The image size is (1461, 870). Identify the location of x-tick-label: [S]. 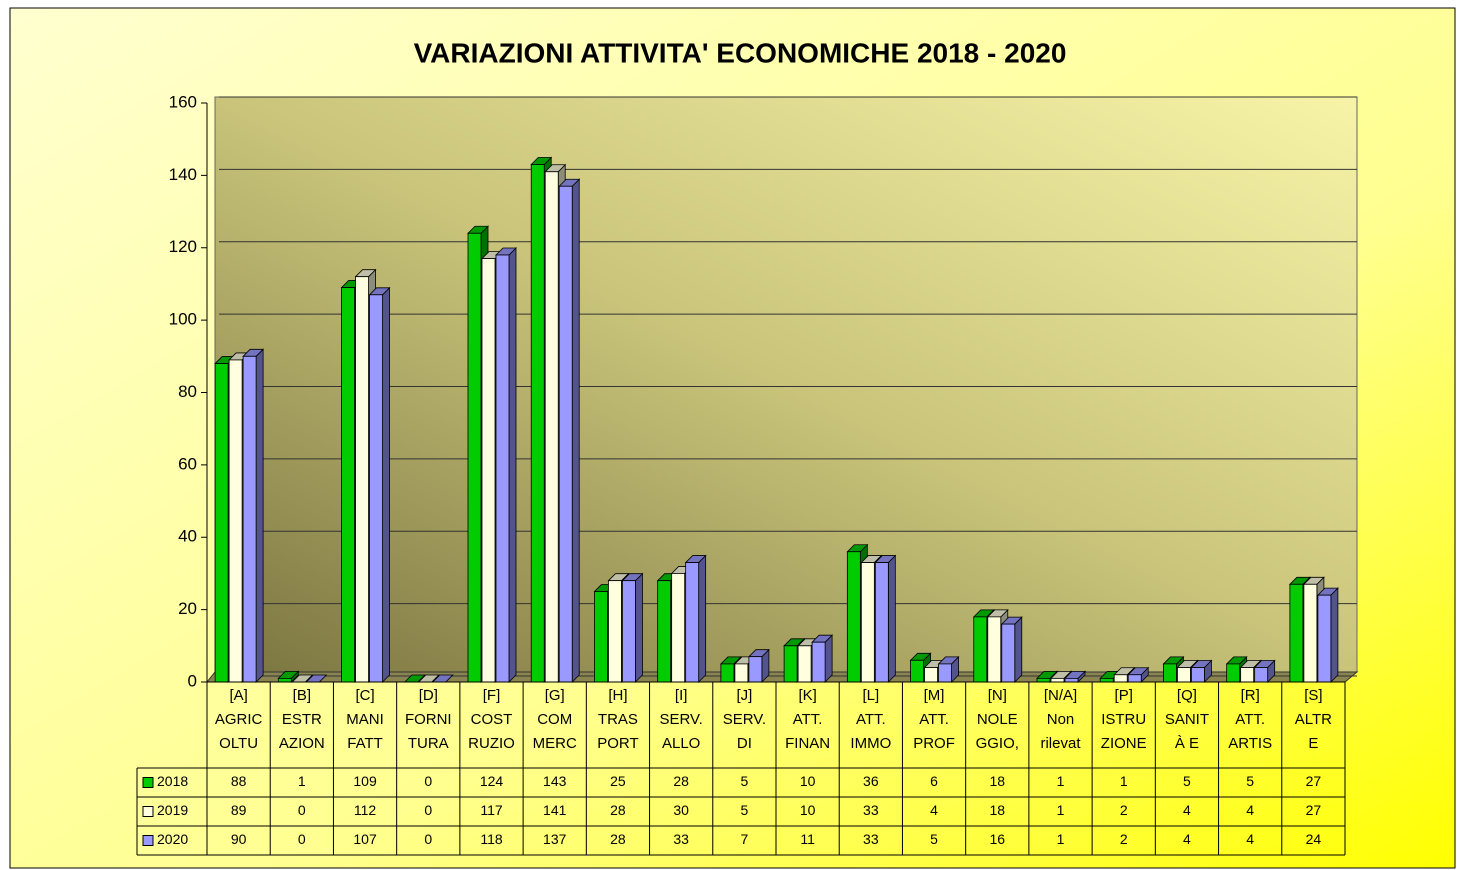
(1313, 695).